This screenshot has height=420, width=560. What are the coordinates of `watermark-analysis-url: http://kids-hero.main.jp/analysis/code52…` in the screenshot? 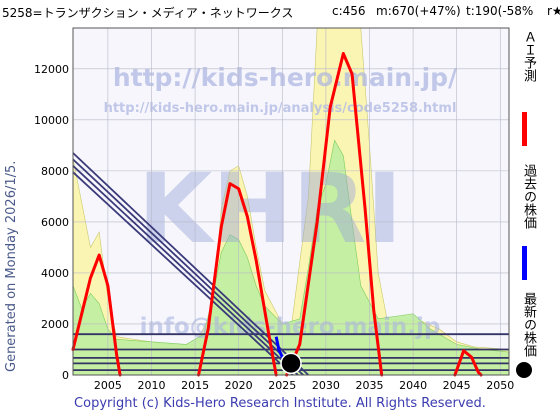 It's located at (280, 108).